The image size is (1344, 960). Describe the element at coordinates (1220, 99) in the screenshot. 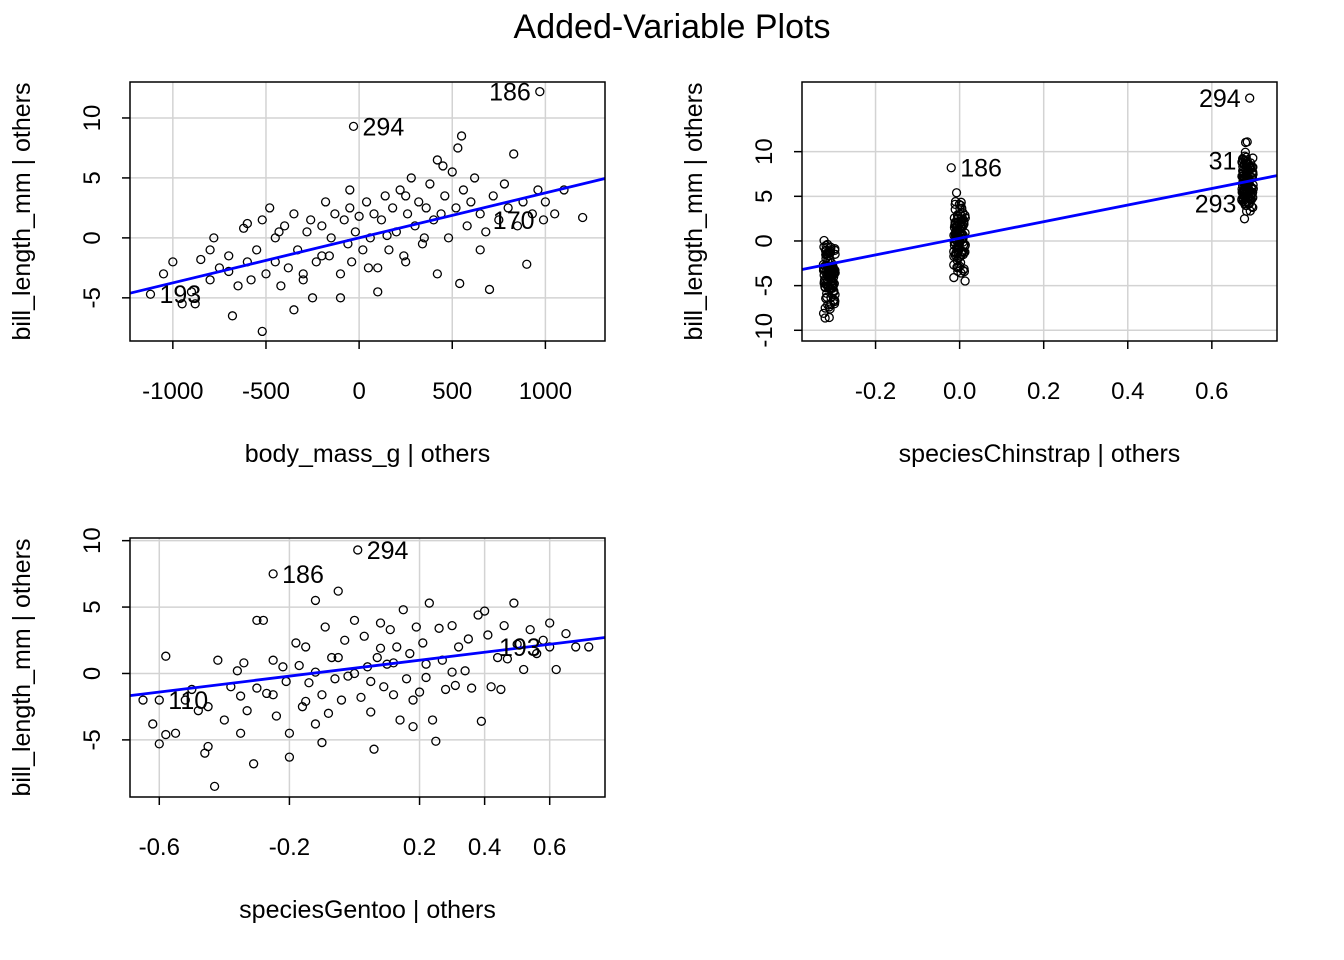

I see `point-label: 294` at that location.